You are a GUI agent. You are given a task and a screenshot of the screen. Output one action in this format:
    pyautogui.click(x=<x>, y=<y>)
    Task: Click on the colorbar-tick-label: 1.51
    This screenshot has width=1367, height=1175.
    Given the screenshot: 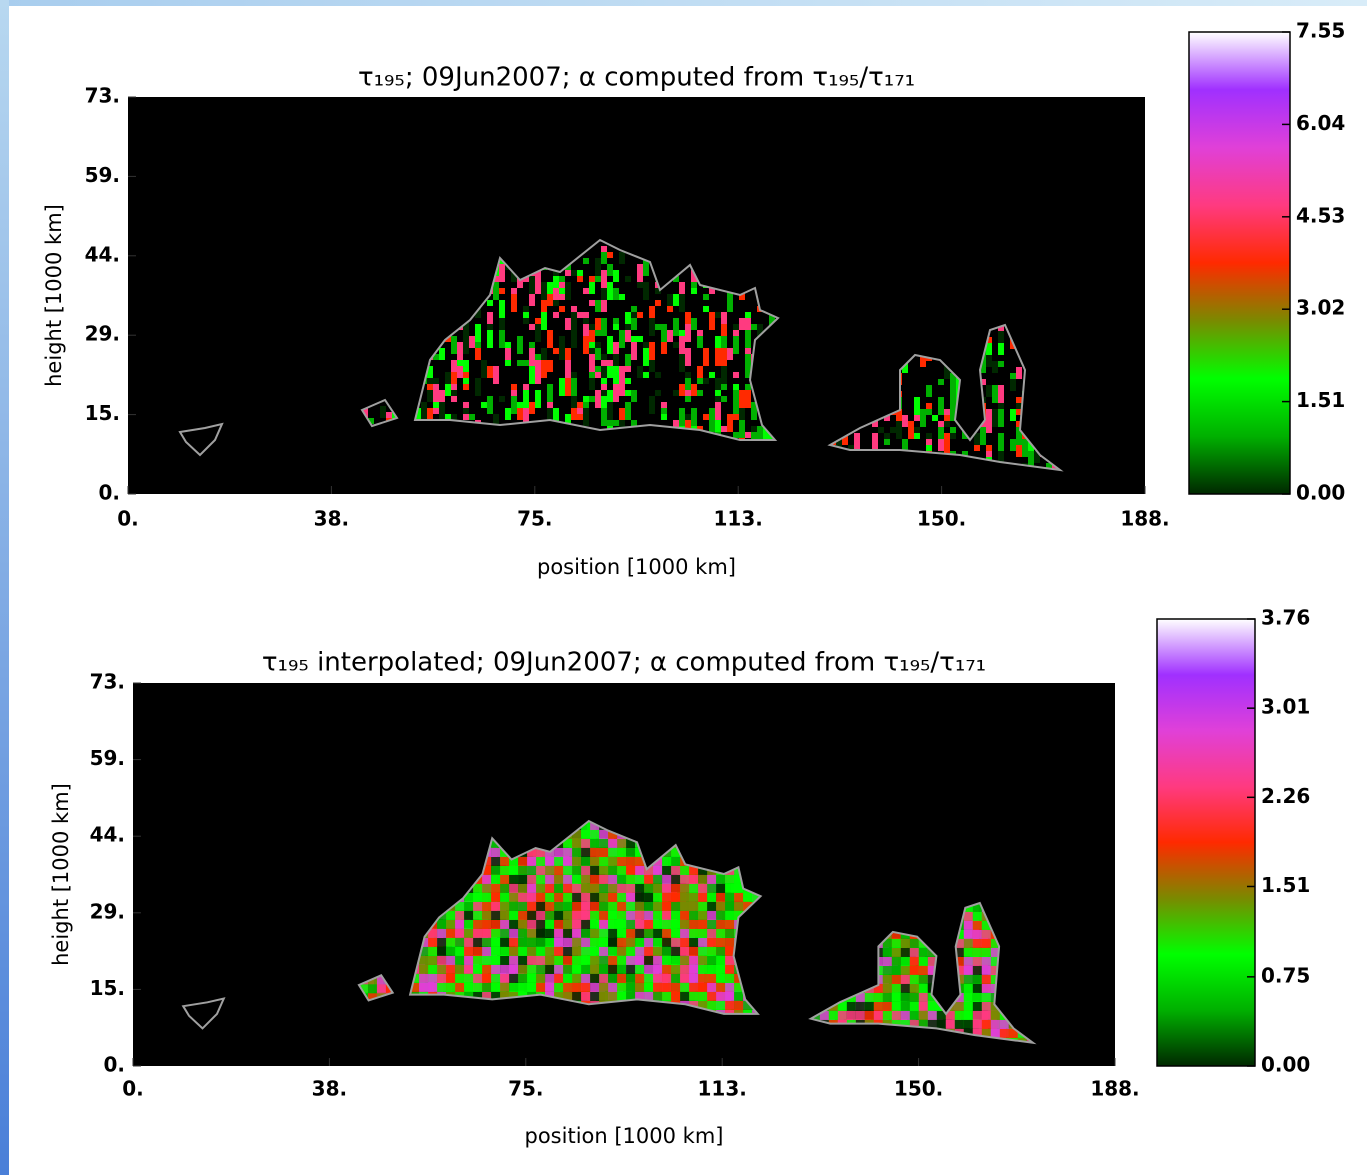 What is the action you would take?
    pyautogui.click(x=1285, y=885)
    